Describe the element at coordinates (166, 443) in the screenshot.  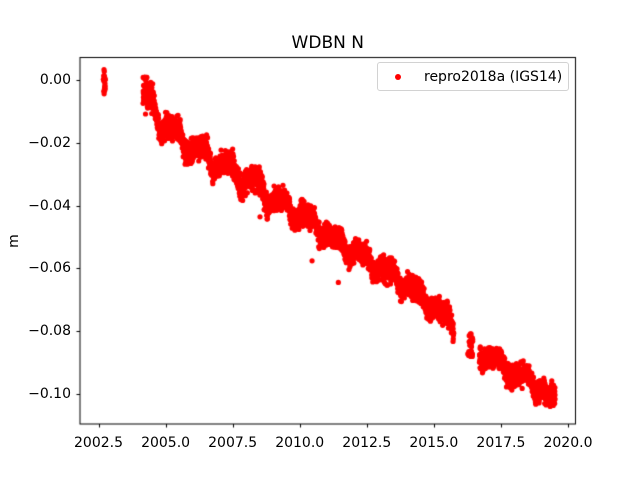
I see `x-tick-label: 2005.0` at that location.